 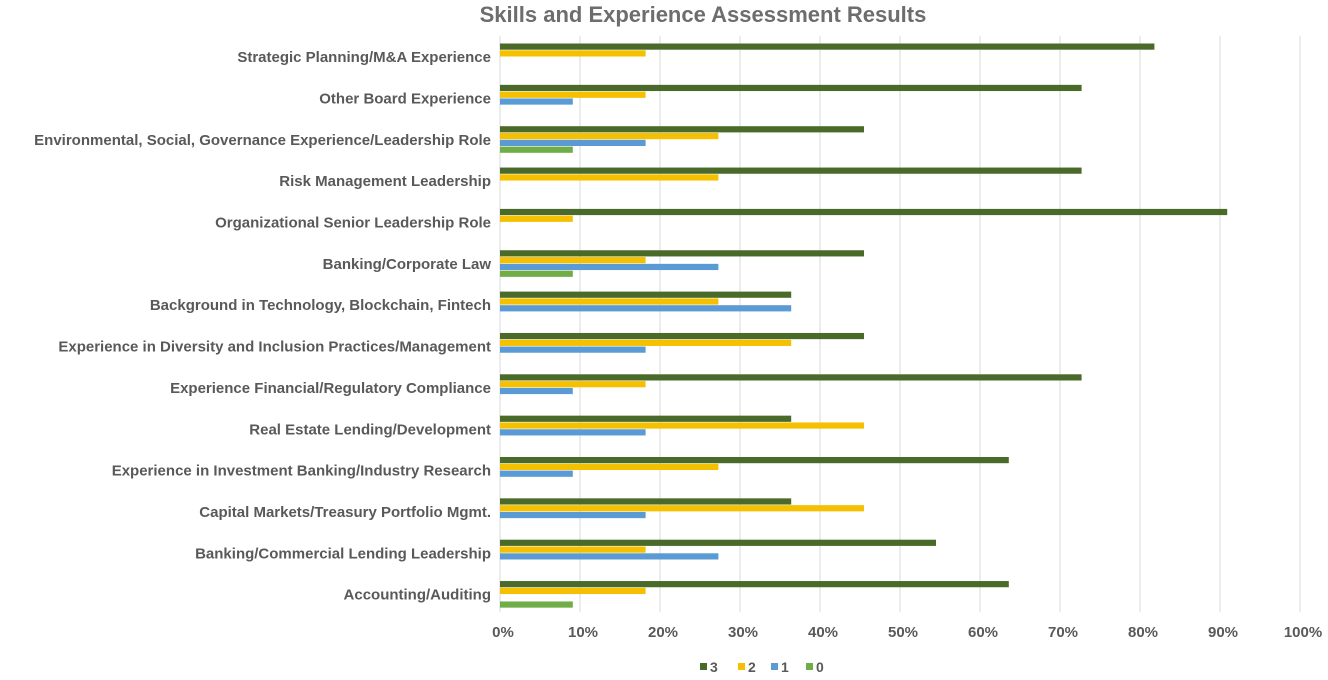 I want to click on category-label: Organizational Senior Leadership Role, so click(x=353, y=223).